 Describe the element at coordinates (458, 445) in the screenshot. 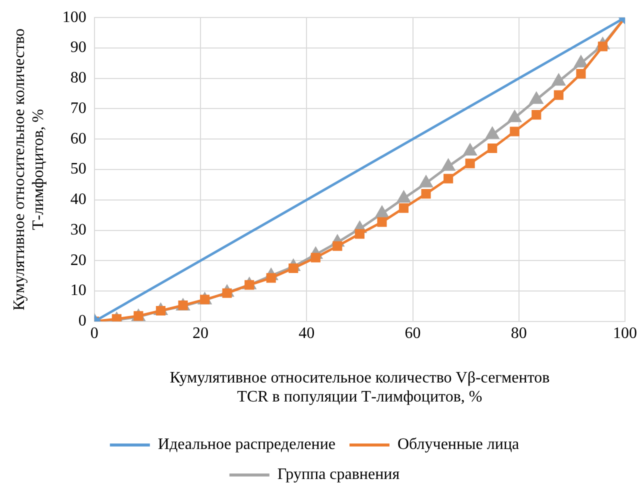

I see `legend-label: Облученные лица` at that location.